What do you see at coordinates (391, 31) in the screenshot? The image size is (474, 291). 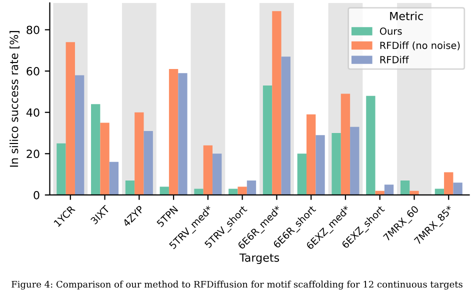 I see `legend-label: Ours` at bounding box center [391, 31].